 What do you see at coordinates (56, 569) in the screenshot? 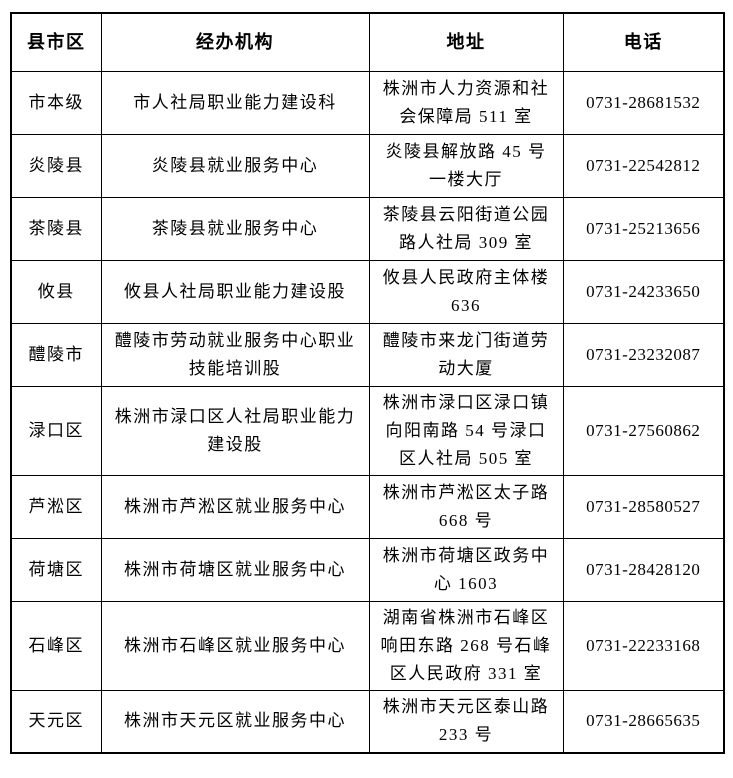
I see `cell-district: 荷塘区` at bounding box center [56, 569].